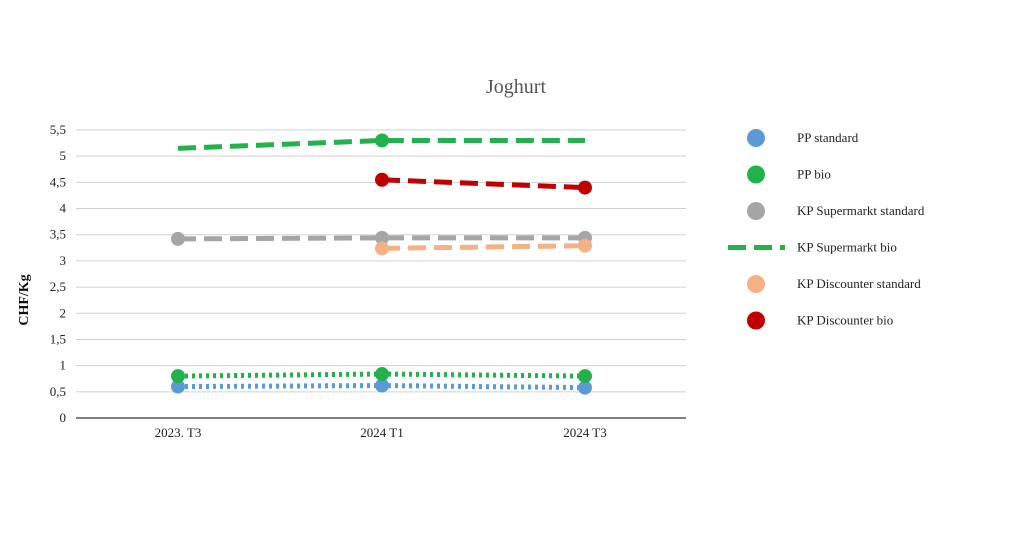 This screenshot has height=538, width=1024. I want to click on y-tick-label: 0, so click(63, 417).